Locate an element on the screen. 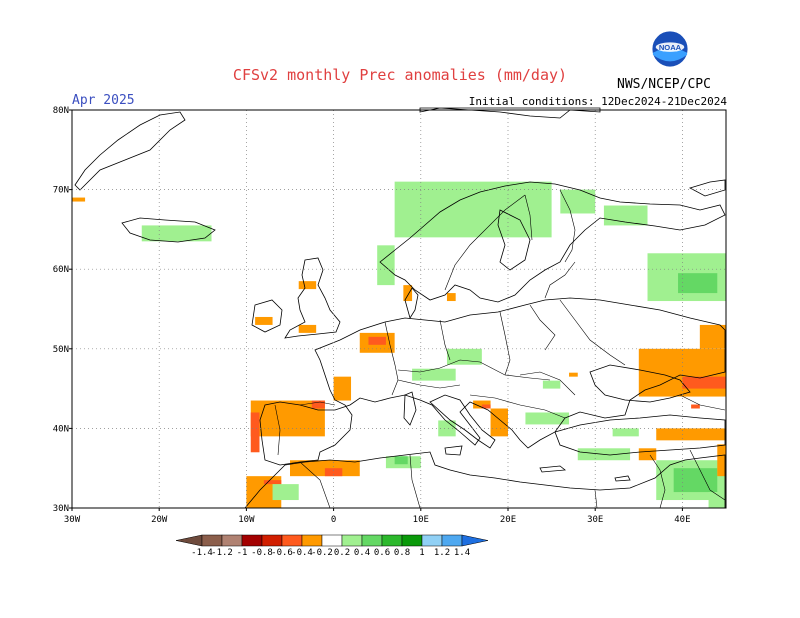 The height and width of the screenshot is (618, 800). colorbar-label: -1.2 is located at coordinates (222, 553).